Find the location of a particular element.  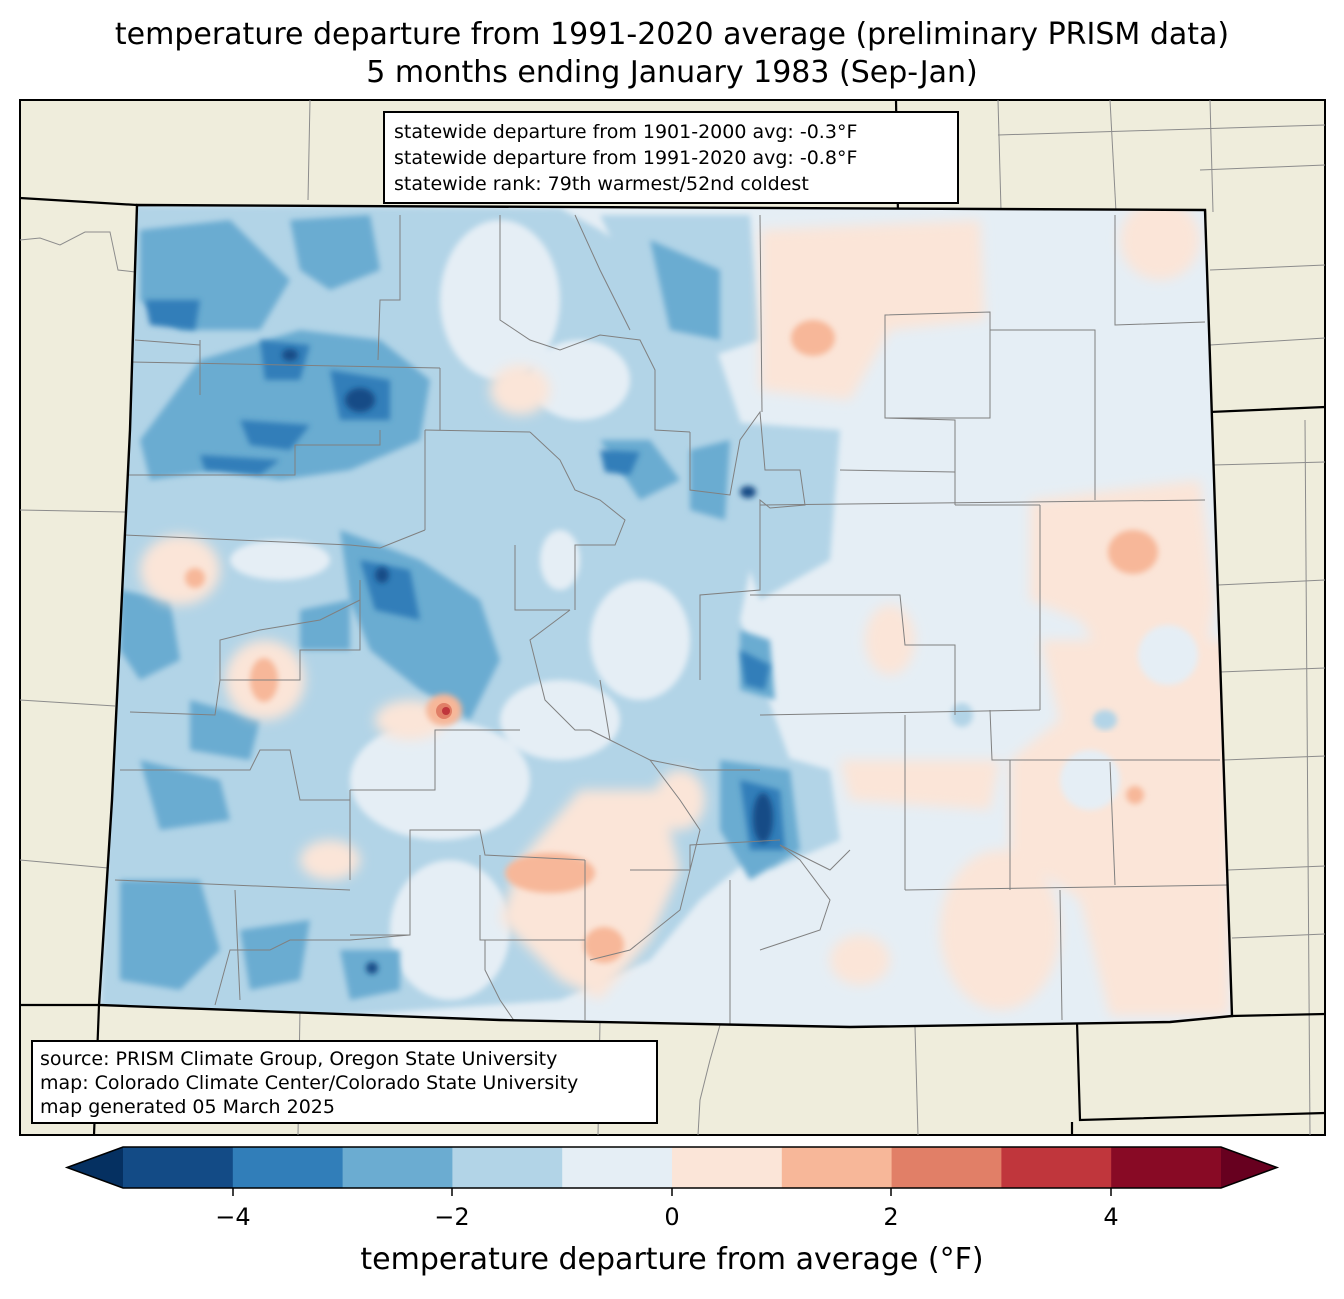

colorbar-ticks is located at coordinates (672, 1192).